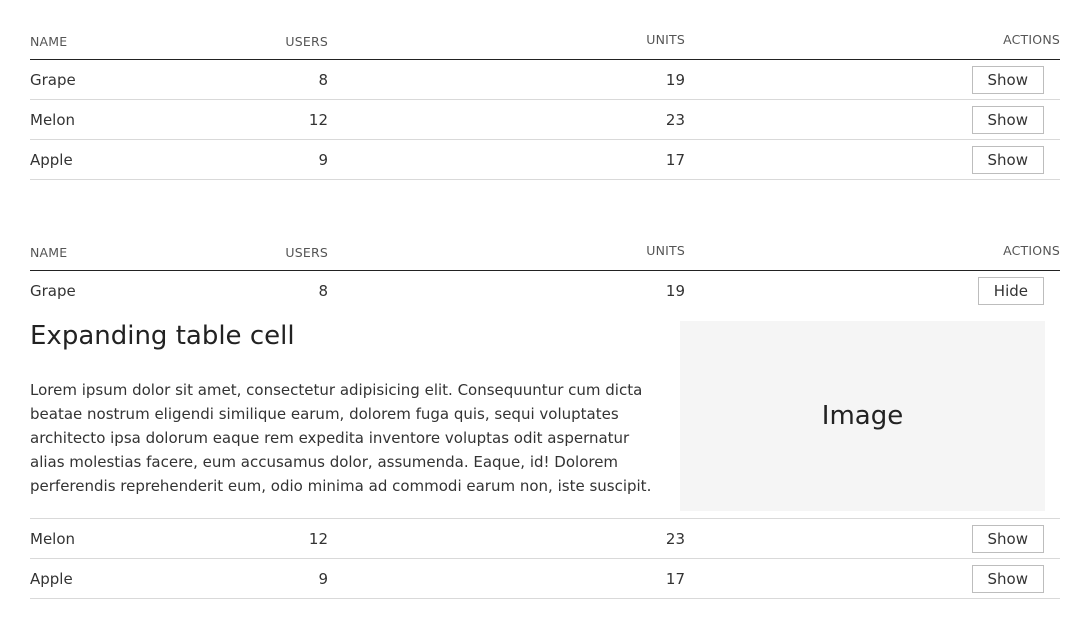  I want to click on image-placeholder: Image, so click(862, 416).